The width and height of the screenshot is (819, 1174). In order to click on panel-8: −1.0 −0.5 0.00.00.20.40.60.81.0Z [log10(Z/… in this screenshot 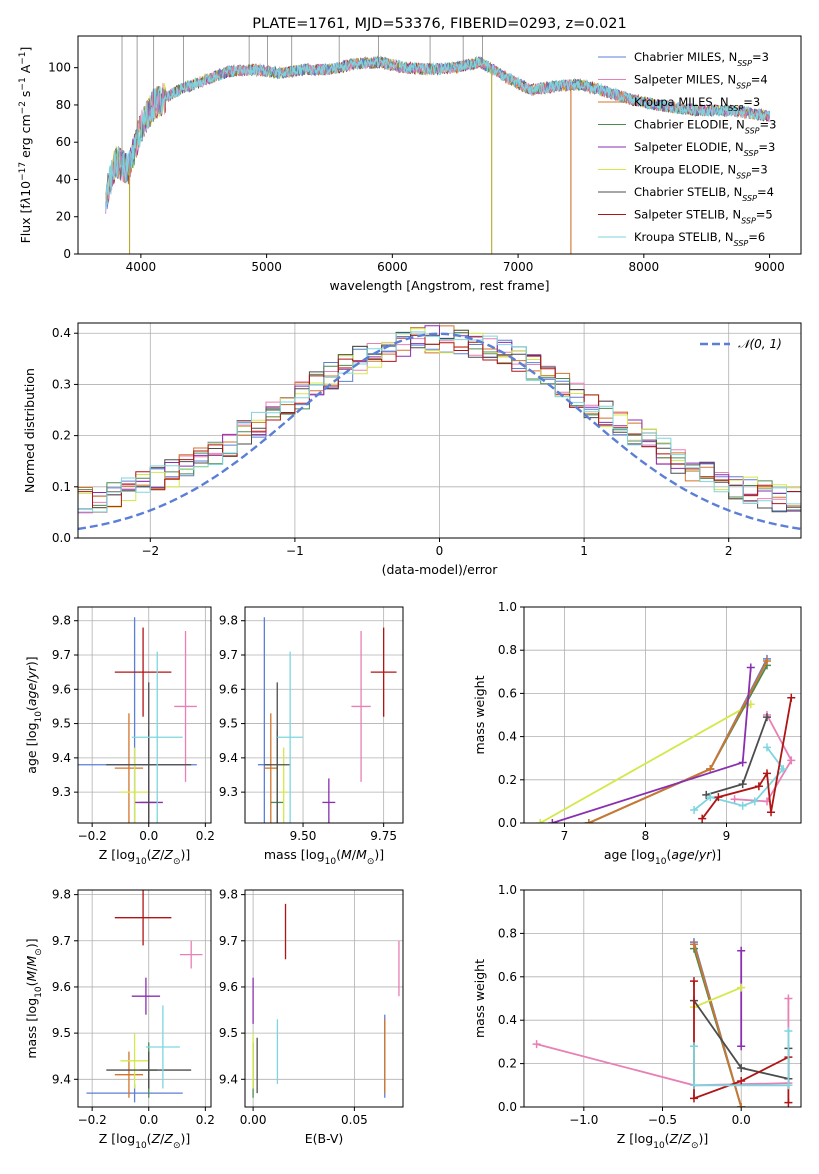, I will do `click(637, 1017)`.